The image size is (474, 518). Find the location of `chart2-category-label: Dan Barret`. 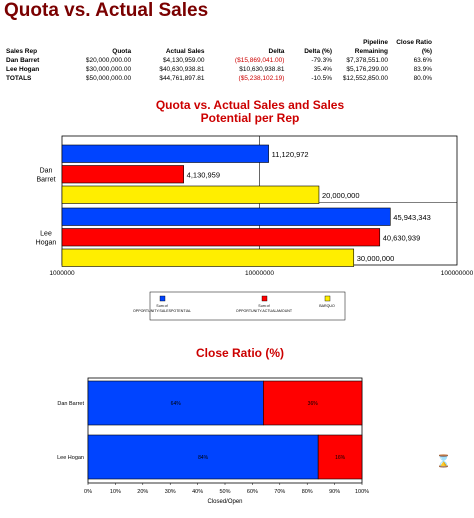

chart2-category-label: Dan Barret is located at coordinates (70, 404).